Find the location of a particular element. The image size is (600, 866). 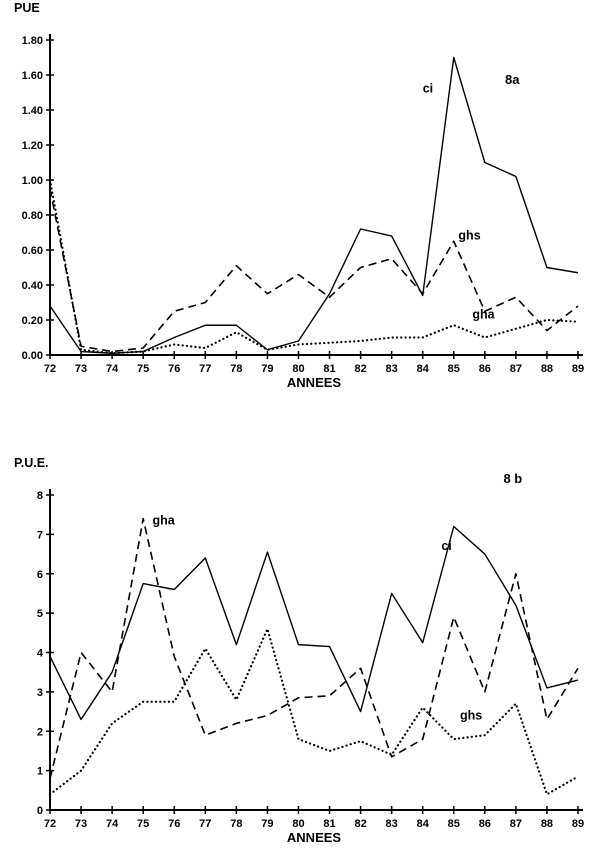

y-tick-label: 0.80 is located at coordinates (32, 216).